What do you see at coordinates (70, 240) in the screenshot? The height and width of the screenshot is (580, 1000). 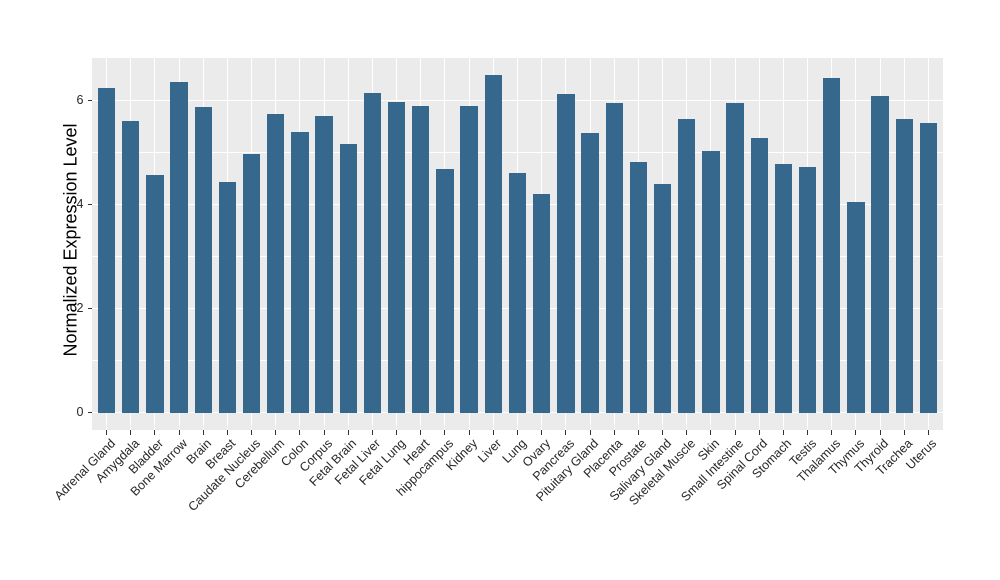 I see `y-axis-title: Normalized Expression Level` at bounding box center [70, 240].